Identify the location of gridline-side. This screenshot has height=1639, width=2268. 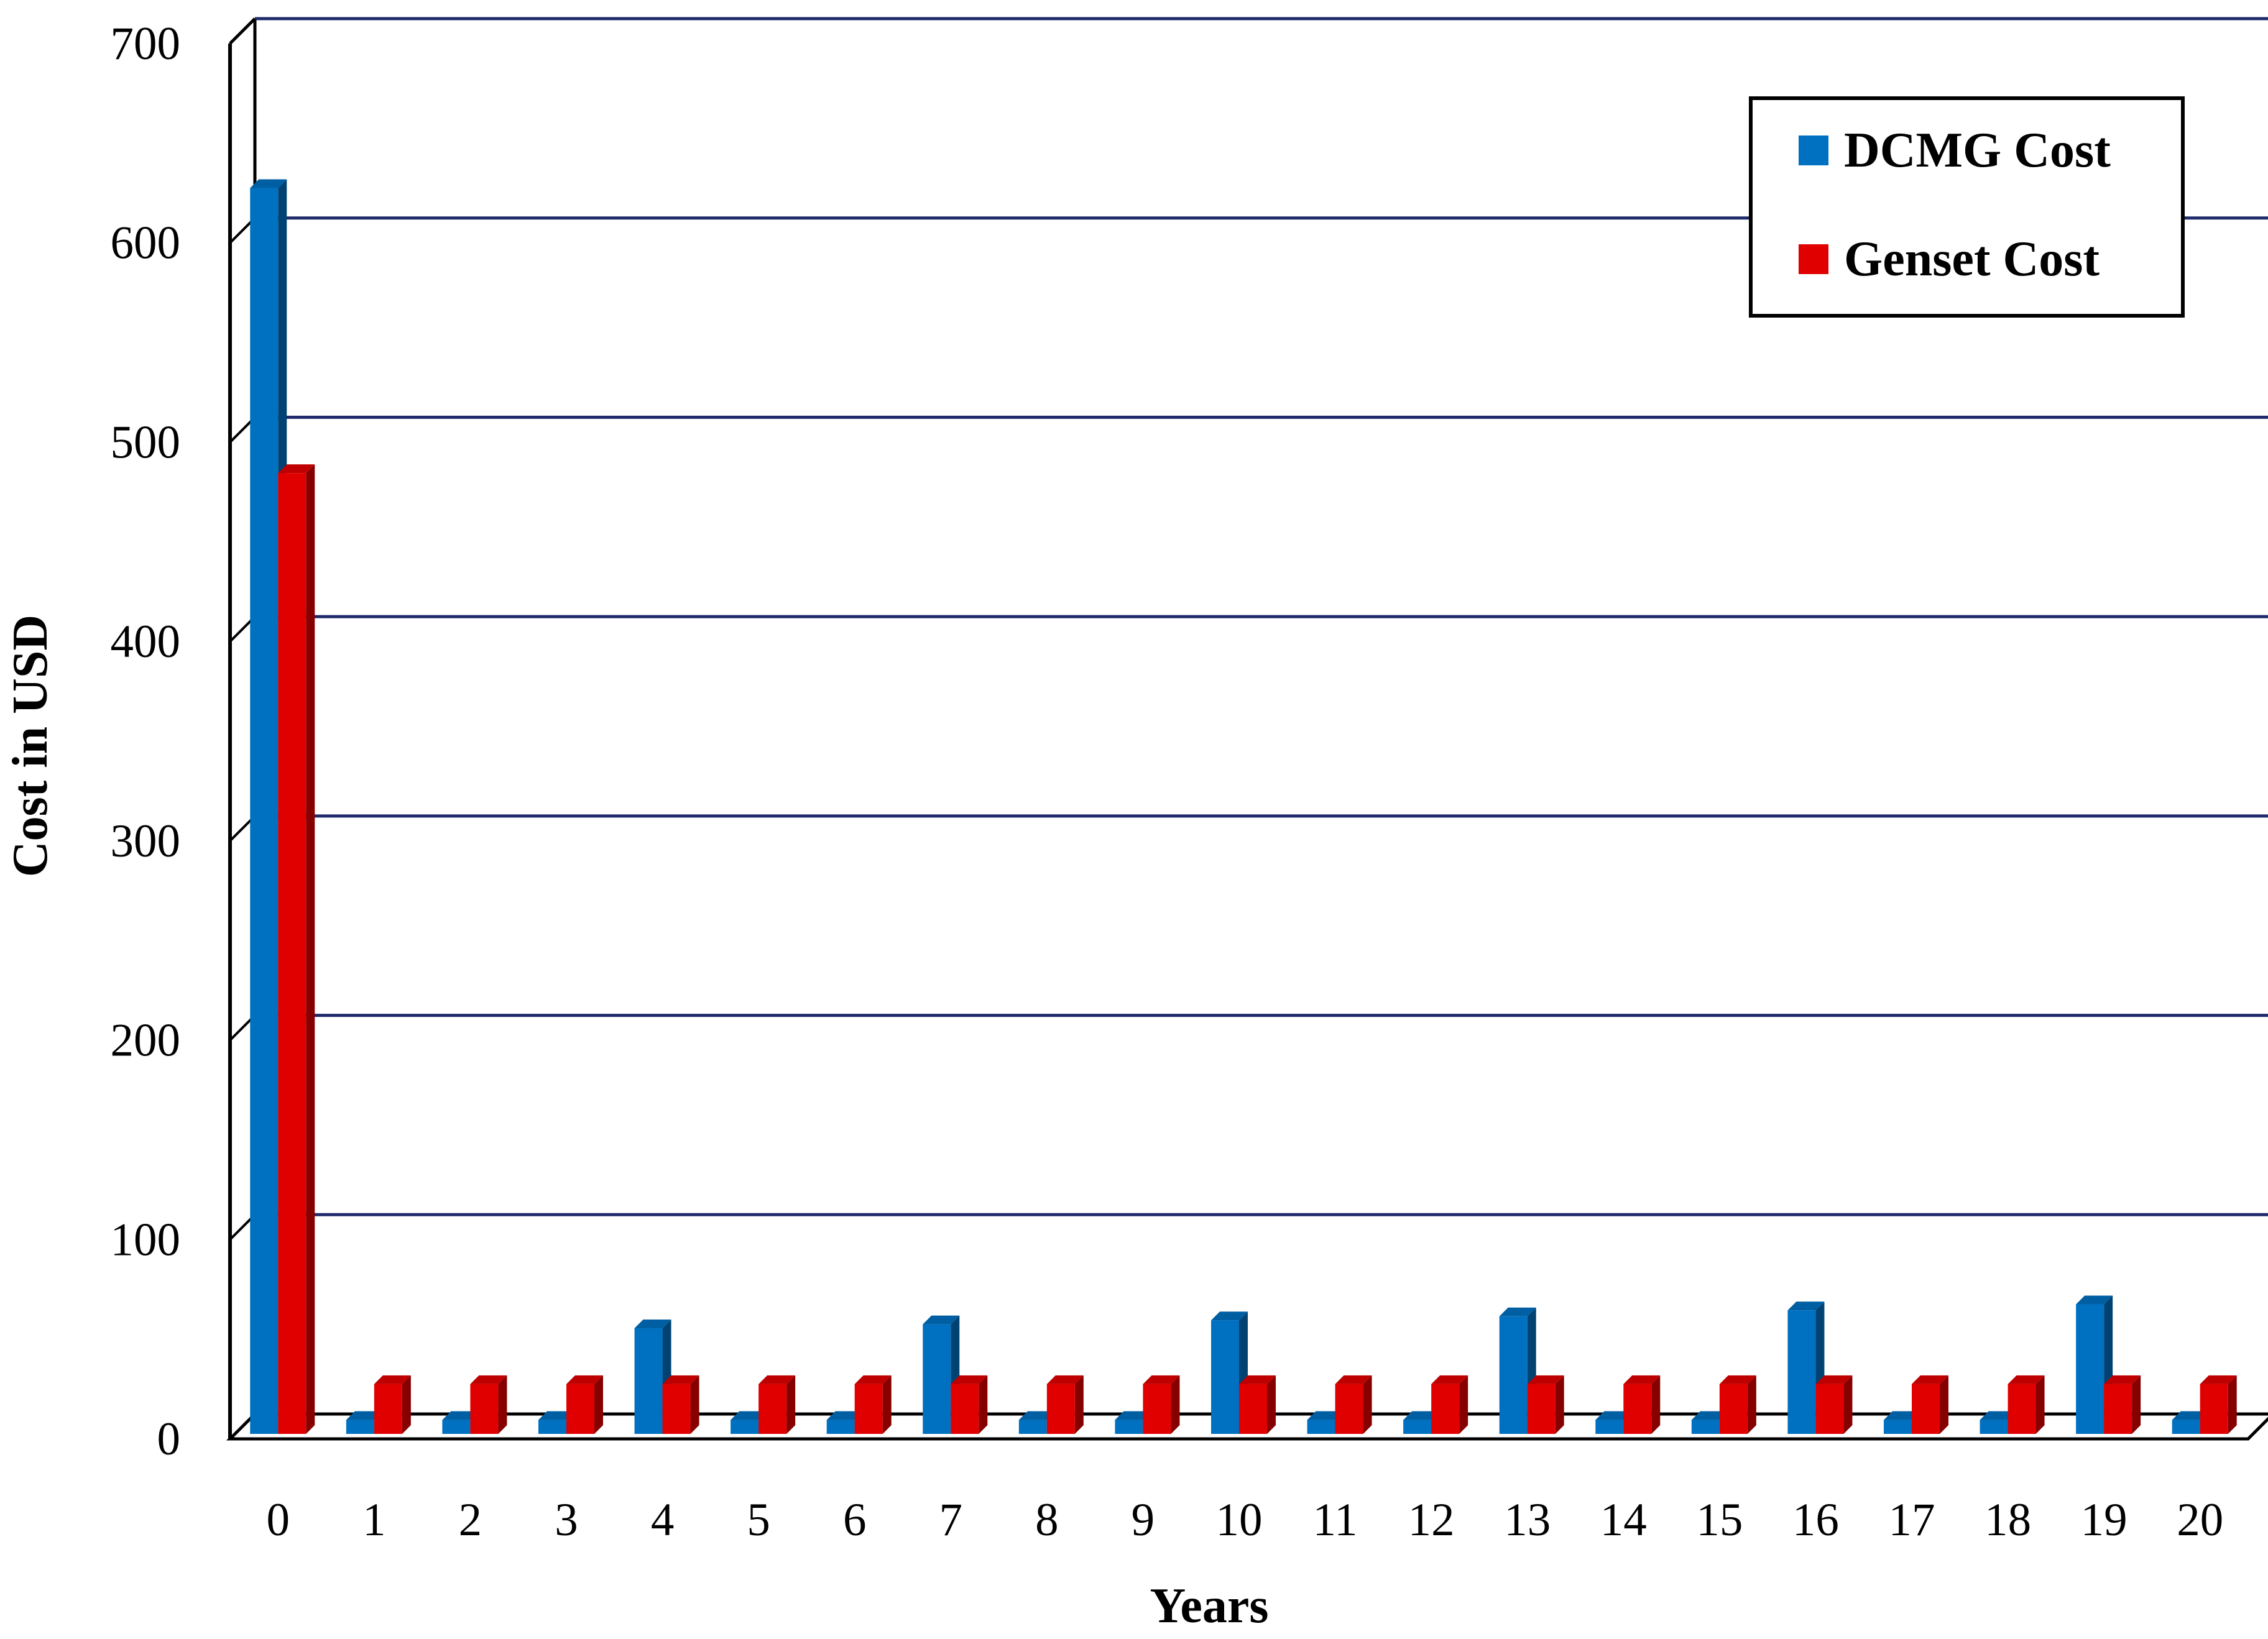
(242, 31).